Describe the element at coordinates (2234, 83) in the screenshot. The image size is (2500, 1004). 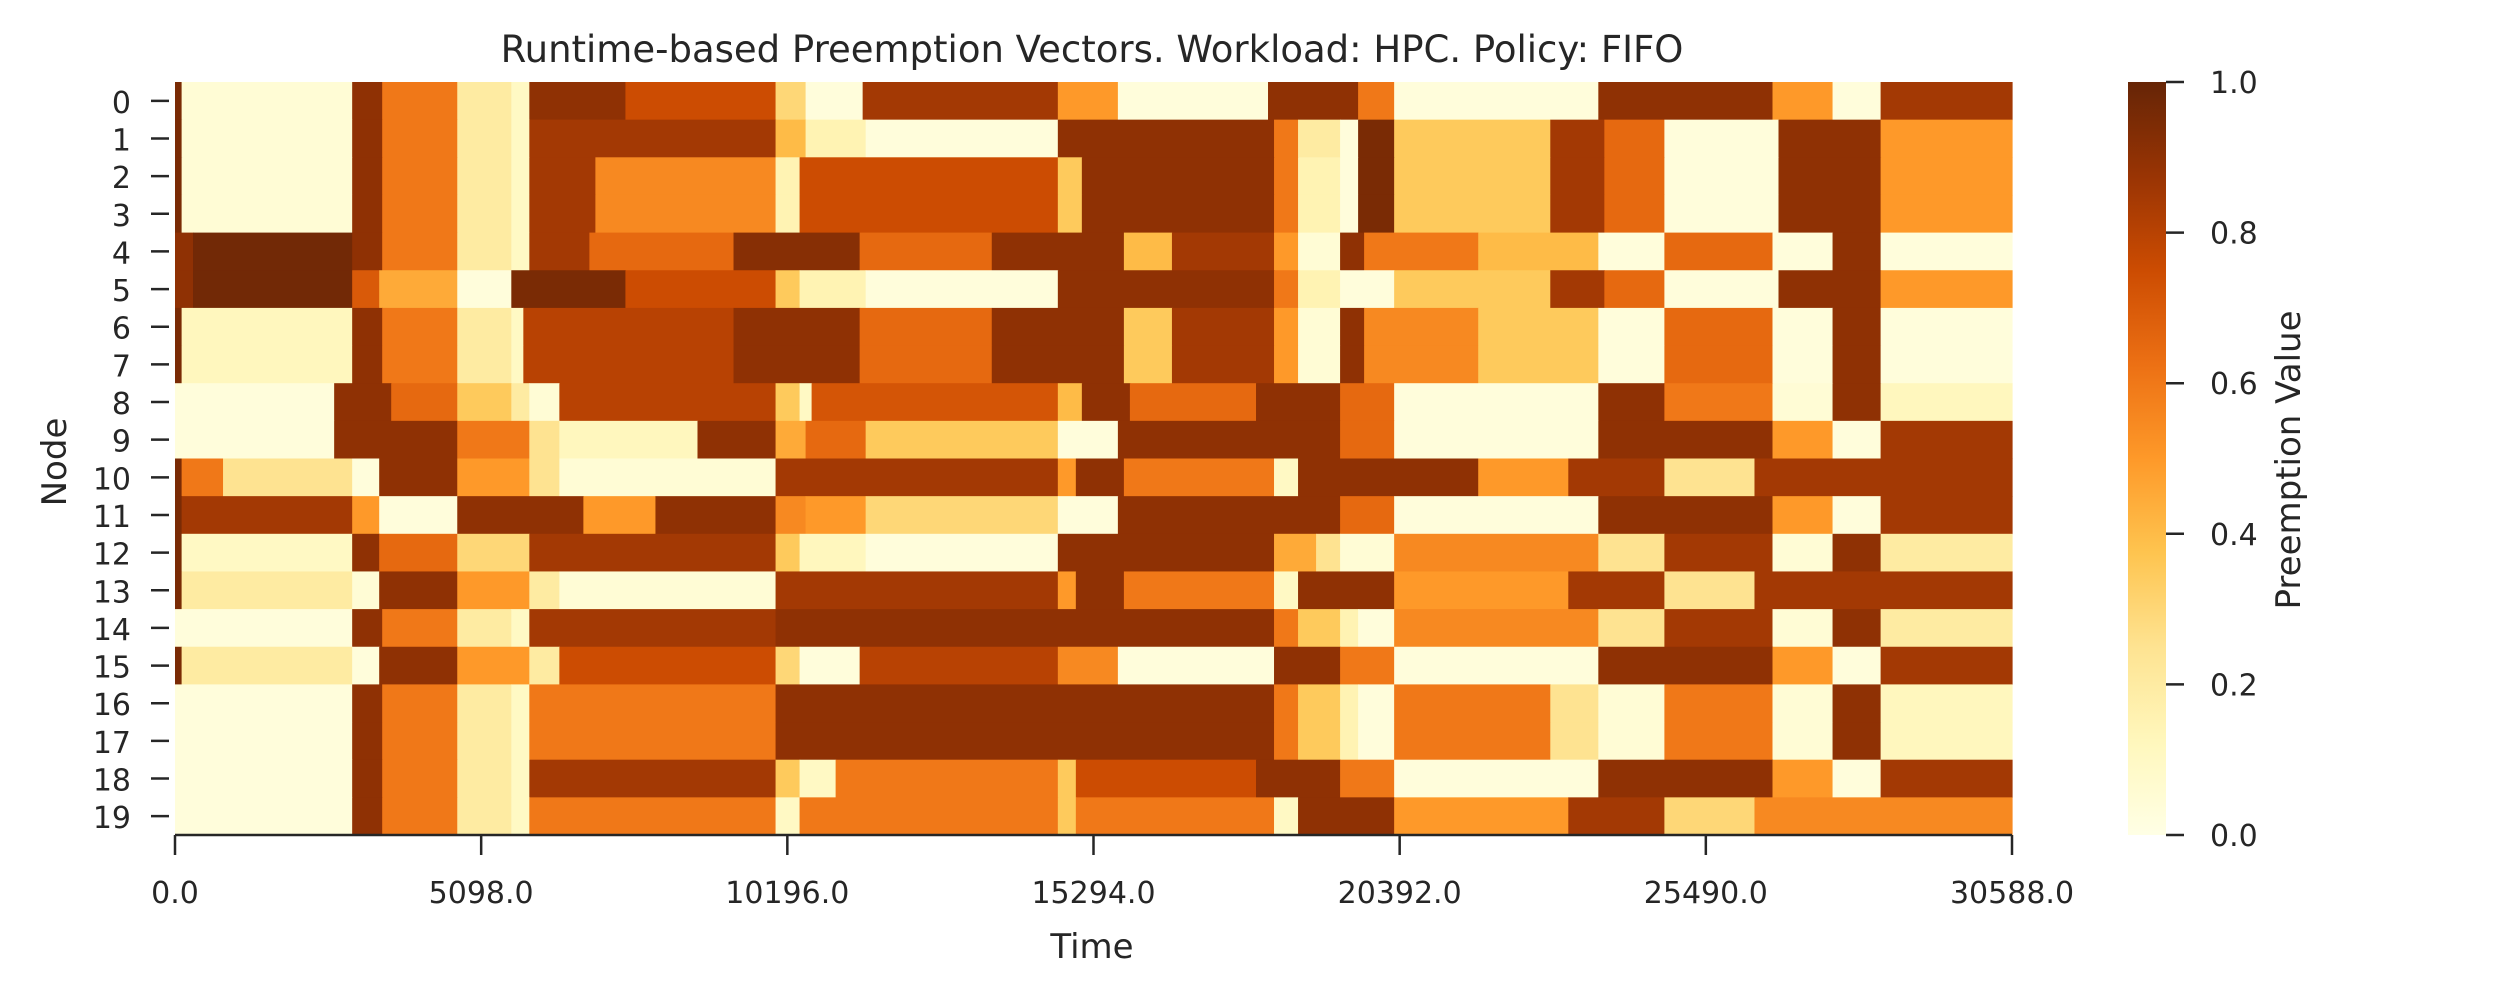
I see `colorbar-tick-label: 1.0` at that location.